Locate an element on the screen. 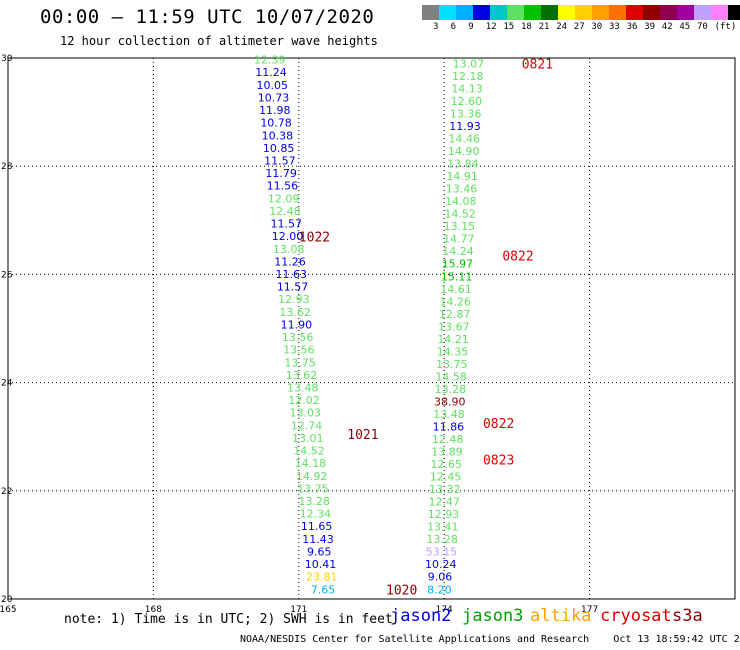 The height and width of the screenshot is (650, 740). wave-height-value: 13.75 is located at coordinates (452, 364).